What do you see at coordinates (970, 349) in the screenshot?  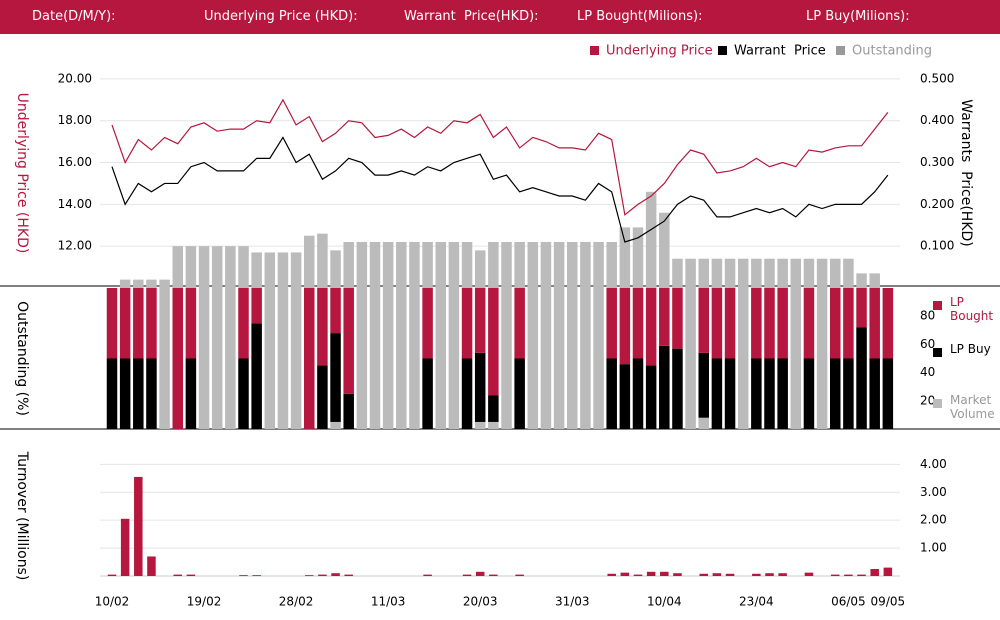 I see `legend-label: LP Buy` at bounding box center [970, 349].